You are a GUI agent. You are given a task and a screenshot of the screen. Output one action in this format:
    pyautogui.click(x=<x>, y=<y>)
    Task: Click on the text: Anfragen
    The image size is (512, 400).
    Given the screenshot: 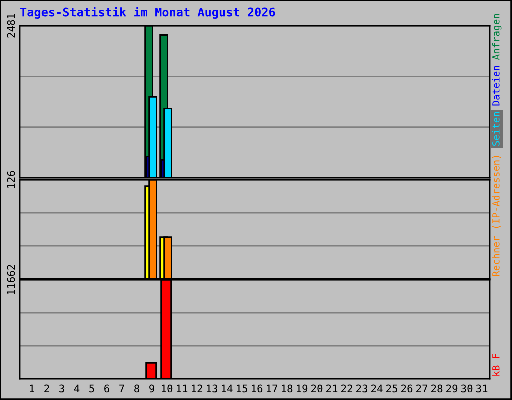 What is the action you would take?
    pyautogui.click(x=497, y=37)
    